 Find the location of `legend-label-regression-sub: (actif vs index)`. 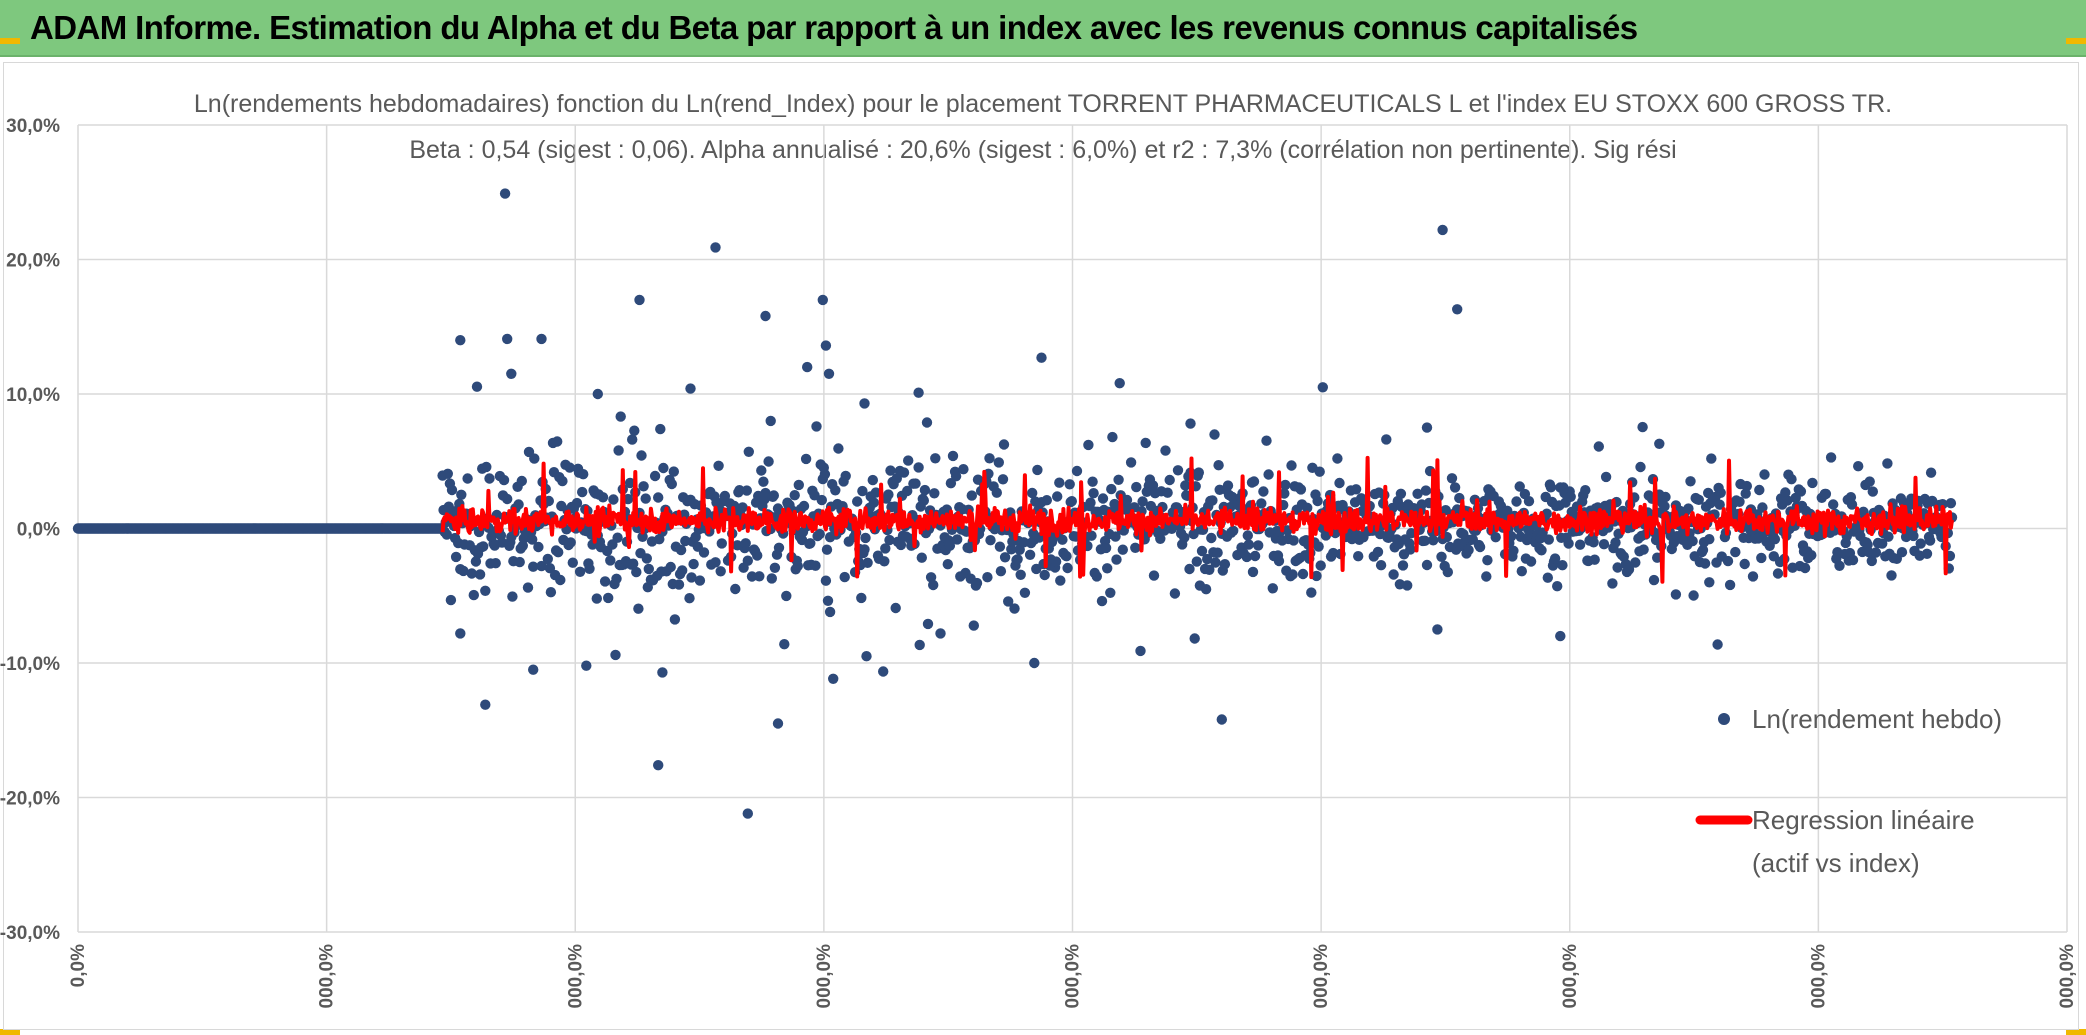

legend-label-regression-sub: (actif vs index) is located at coordinates (1836, 863).